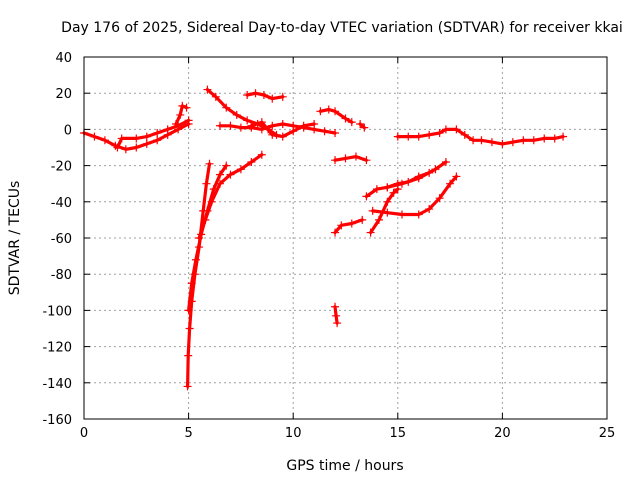  I want to click on y-tick-label: -100, so click(57, 311).